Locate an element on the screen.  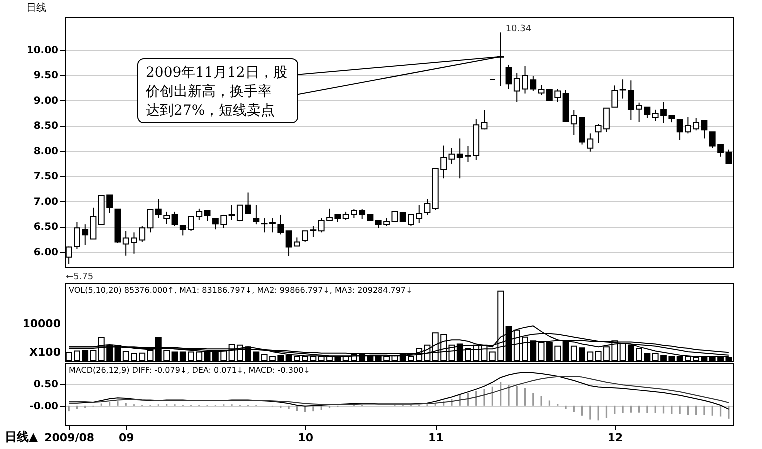
text: 日线▲ is located at coordinates (22, 437).